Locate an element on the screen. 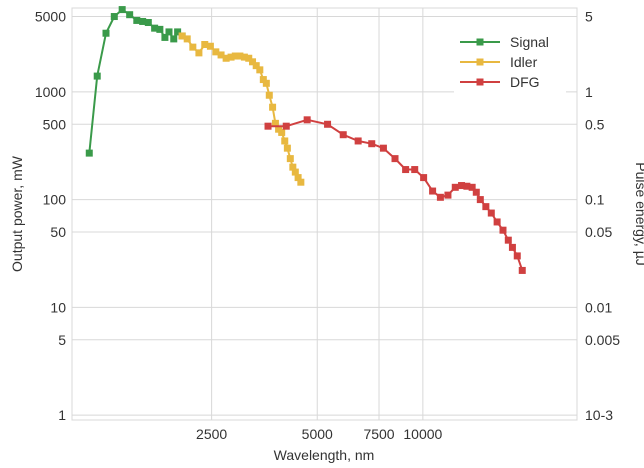 The image size is (644, 468). x-axis-title: Wavelength, nm is located at coordinates (324, 455).